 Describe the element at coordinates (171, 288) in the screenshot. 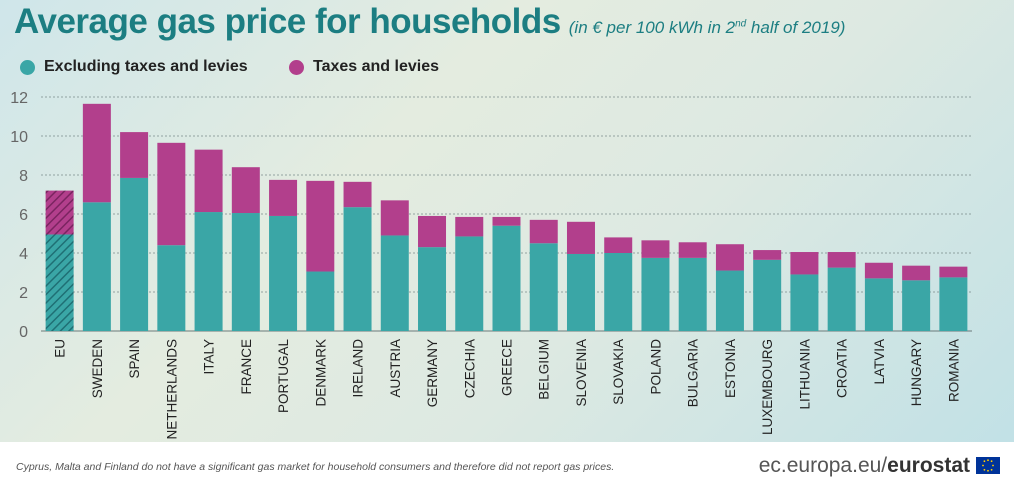

I see `bar-excluding-taxes-netherlands` at that location.